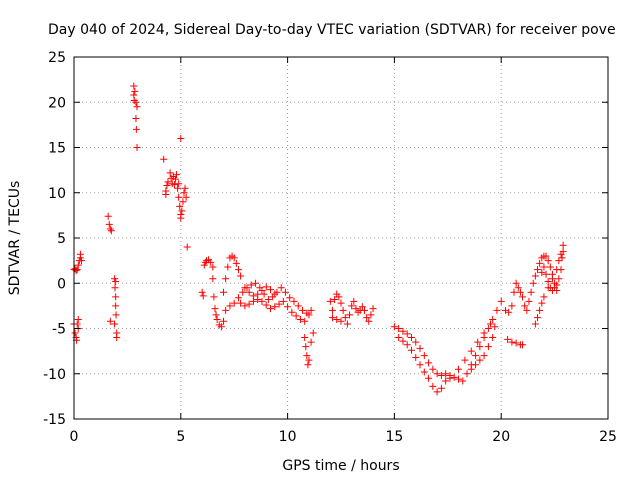  I want to click on x-tick-label: 25, so click(608, 437).